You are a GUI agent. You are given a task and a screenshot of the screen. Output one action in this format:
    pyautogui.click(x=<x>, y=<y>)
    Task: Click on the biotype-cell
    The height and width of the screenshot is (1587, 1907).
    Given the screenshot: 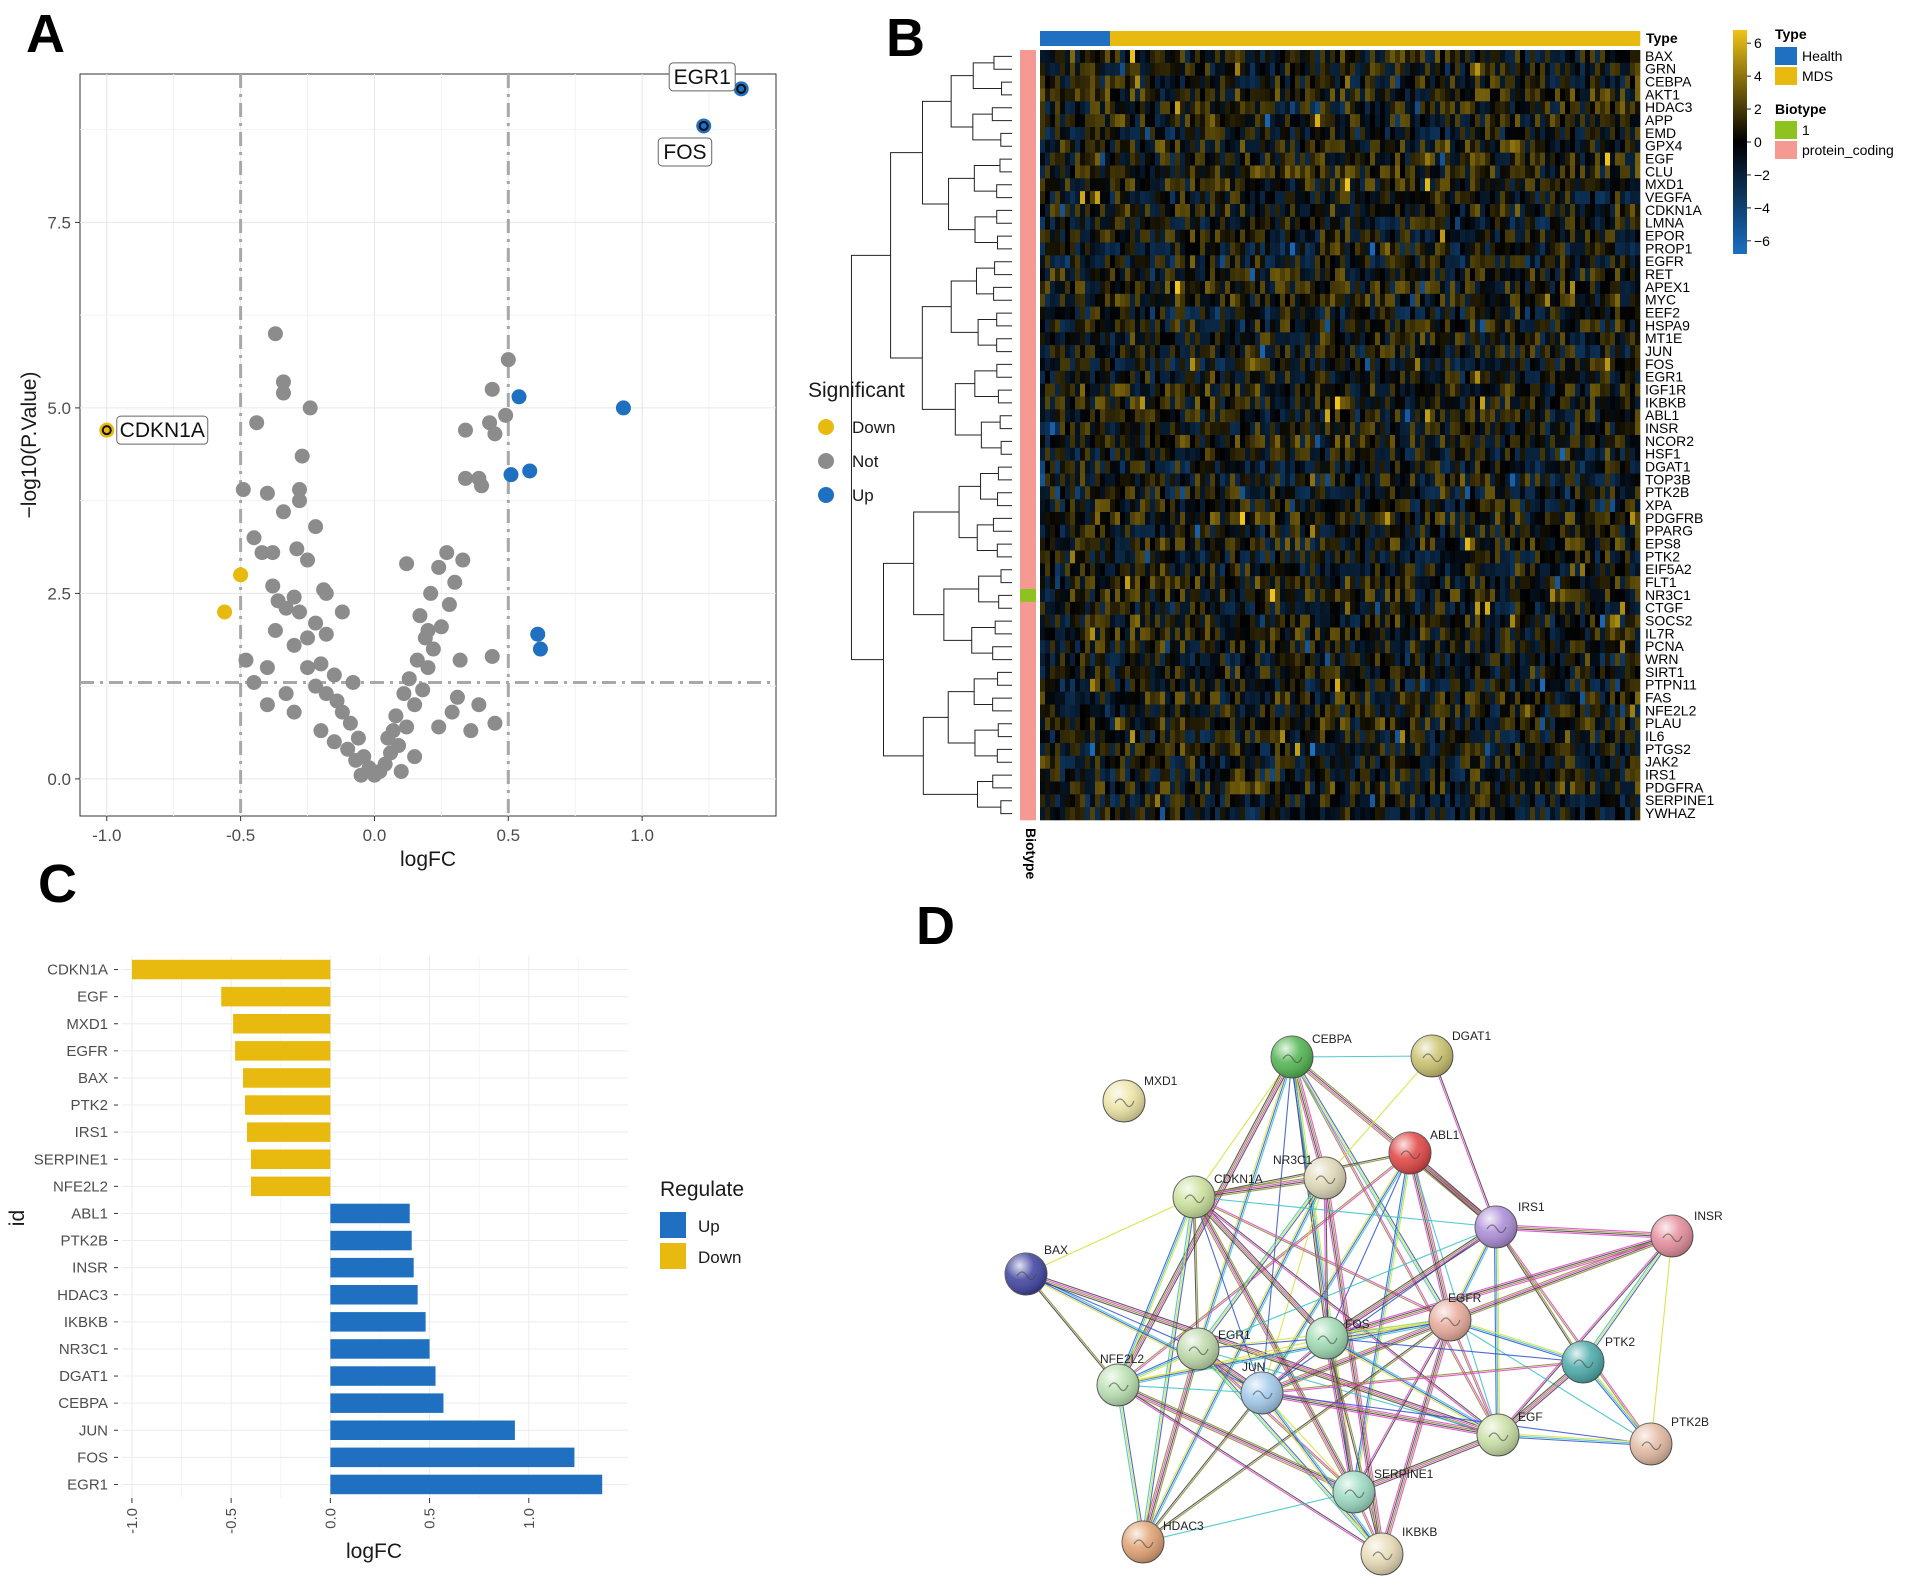 What is the action you would take?
    pyautogui.click(x=1028, y=236)
    